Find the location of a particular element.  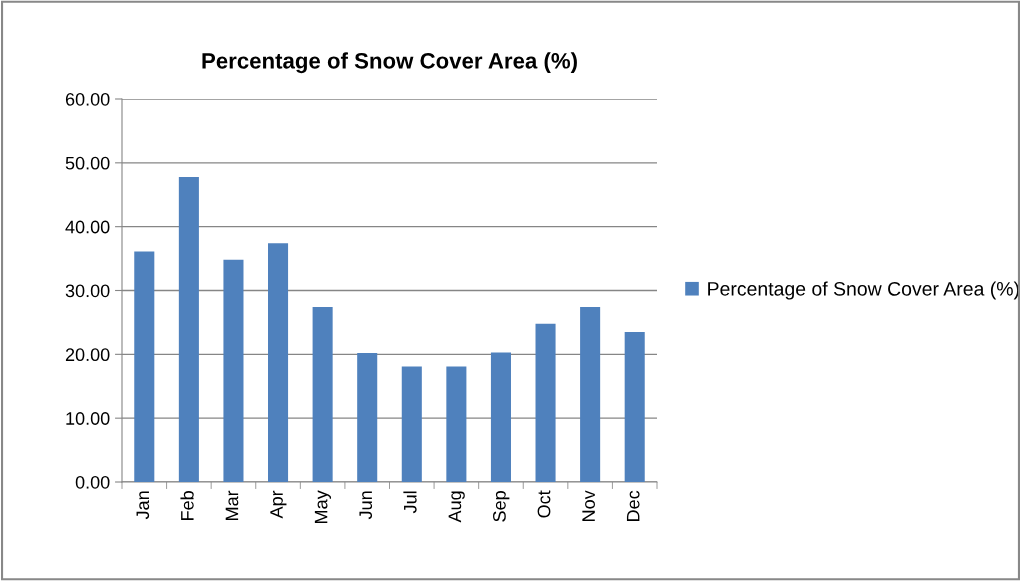

y-tick-label: 40.00 is located at coordinates (87, 227).